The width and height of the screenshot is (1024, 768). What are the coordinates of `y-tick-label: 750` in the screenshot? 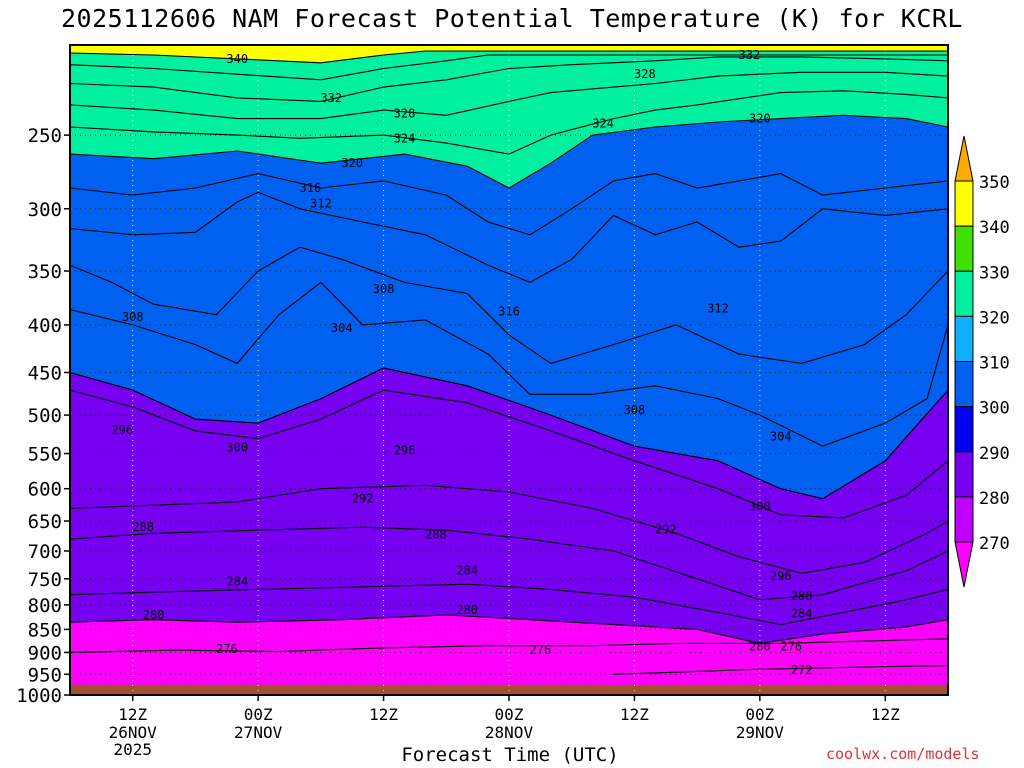 It's located at (45, 580).